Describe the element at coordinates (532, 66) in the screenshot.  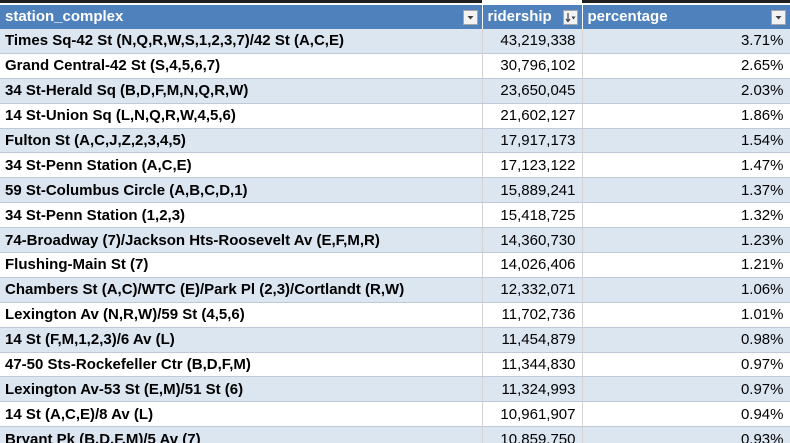
I see `ridership-cell: 30,796,102` at that location.